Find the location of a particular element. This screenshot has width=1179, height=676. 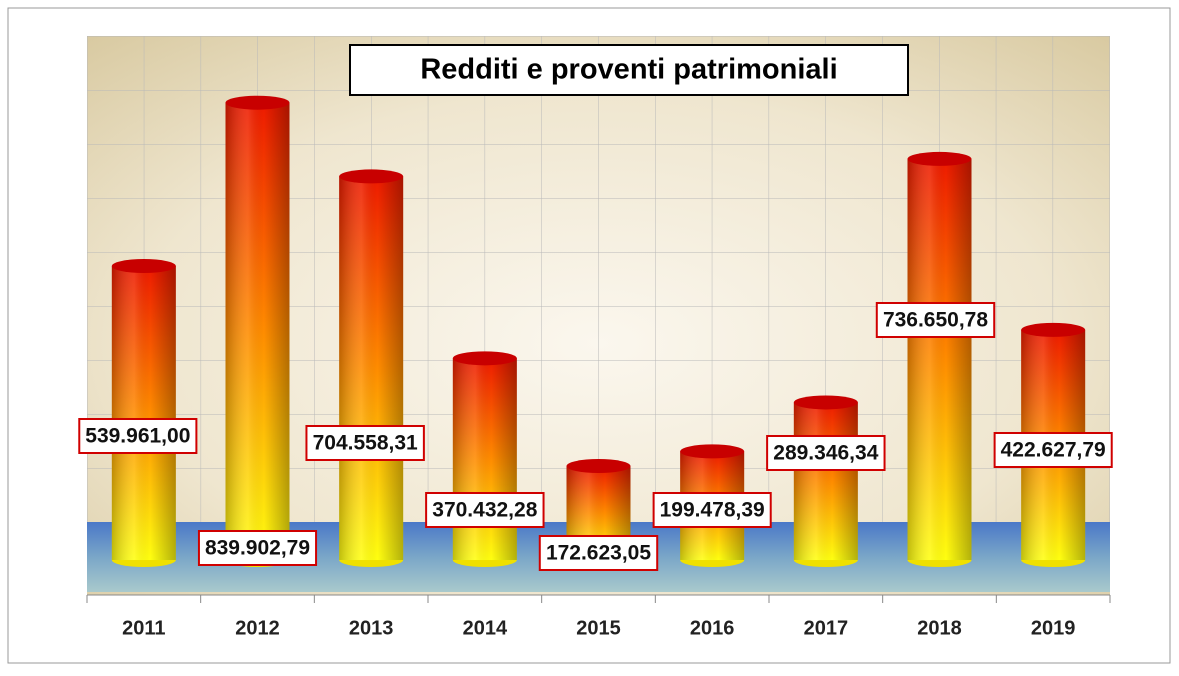

x-tick-label: 2016 is located at coordinates (712, 628).